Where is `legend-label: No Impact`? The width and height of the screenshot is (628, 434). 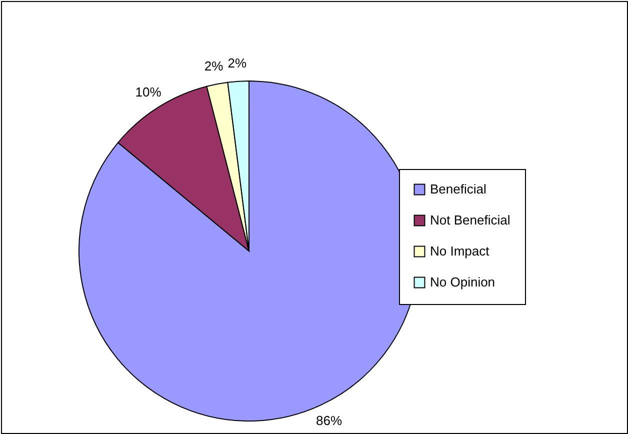 legend-label: No Impact is located at coordinates (460, 251).